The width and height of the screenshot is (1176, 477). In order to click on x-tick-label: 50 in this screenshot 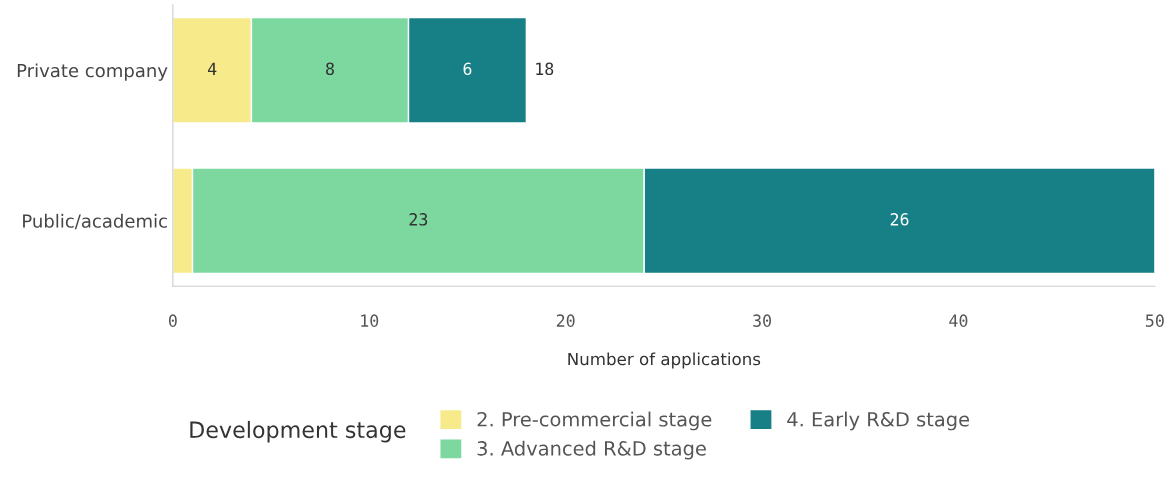, I will do `click(1154, 320)`.